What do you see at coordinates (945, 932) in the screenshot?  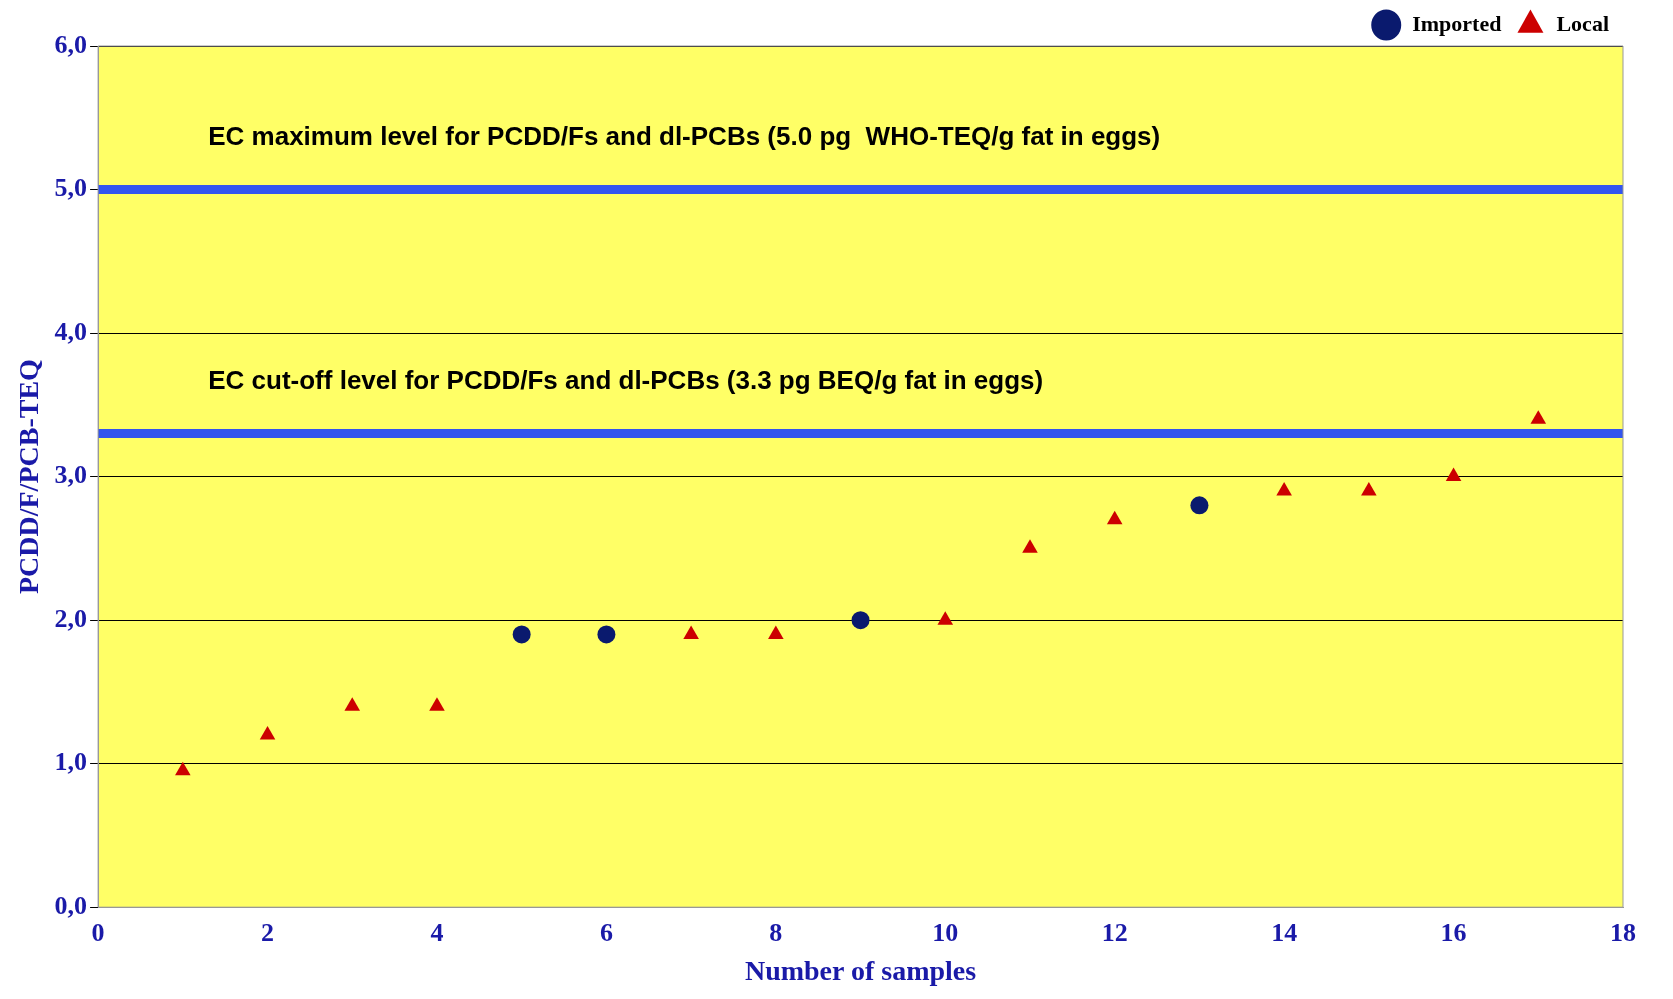 I see `x-tick-label: 10` at bounding box center [945, 932].